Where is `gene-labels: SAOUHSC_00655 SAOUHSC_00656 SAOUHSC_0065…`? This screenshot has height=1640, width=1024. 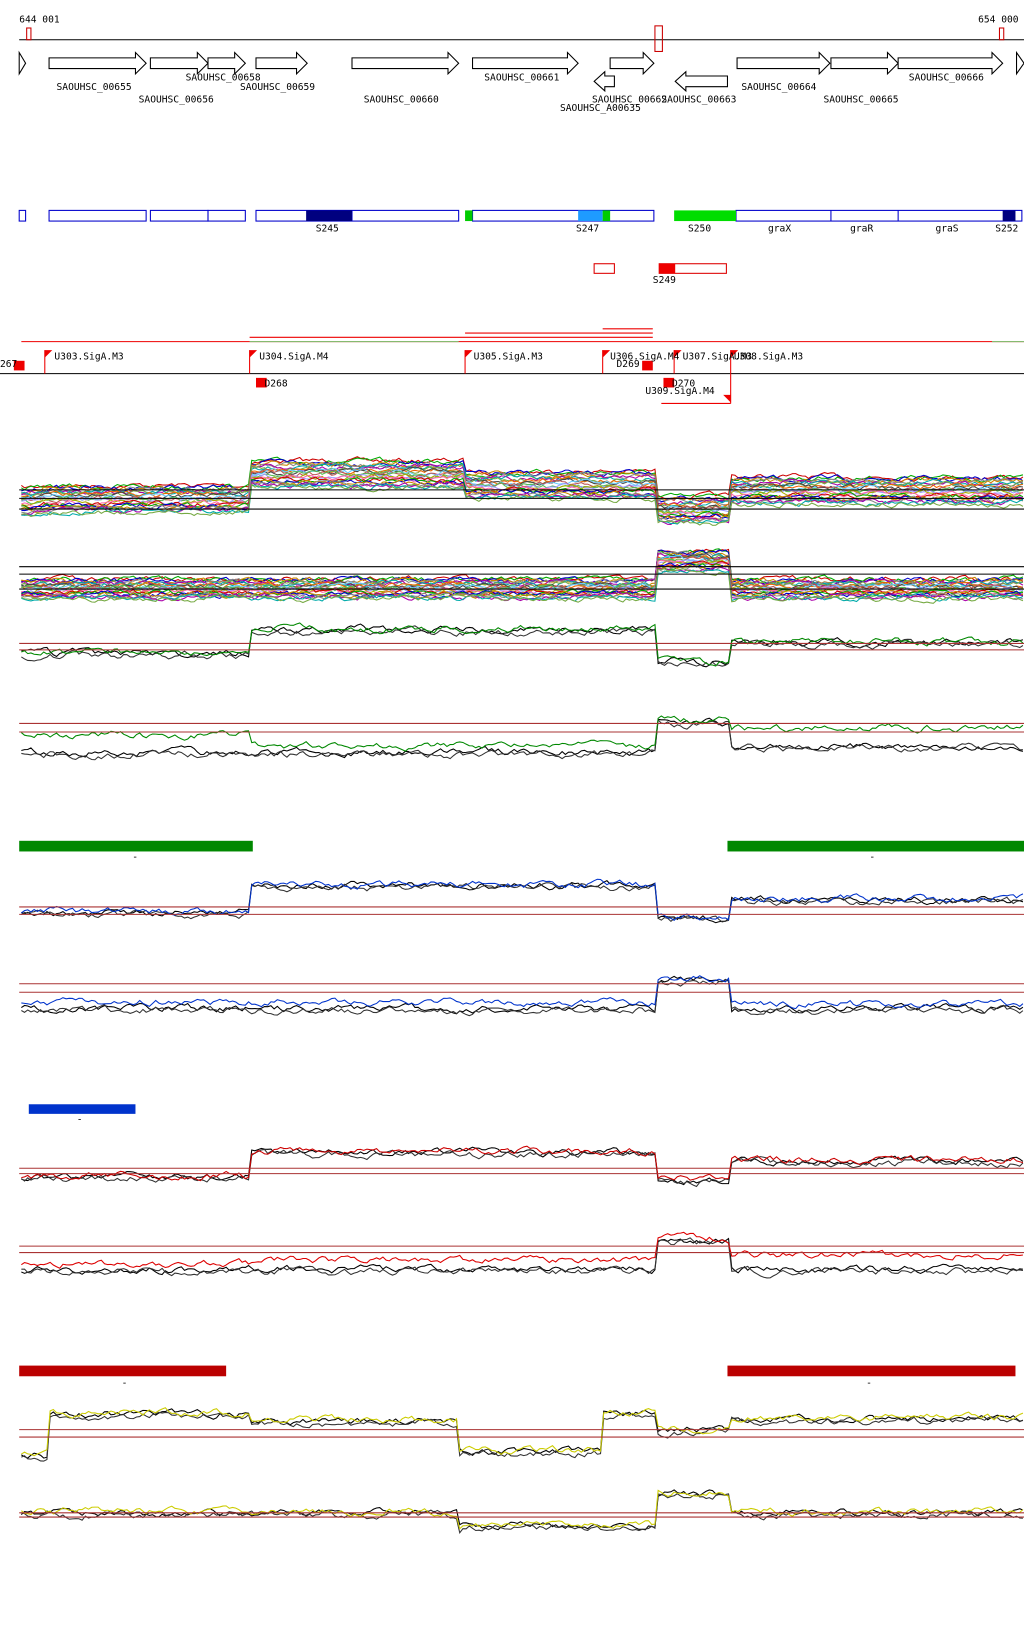
gene-labels: SAOUHSC_00655 SAOUHSC_00656 SAOUHSC_0065… is located at coordinates (521, 93).